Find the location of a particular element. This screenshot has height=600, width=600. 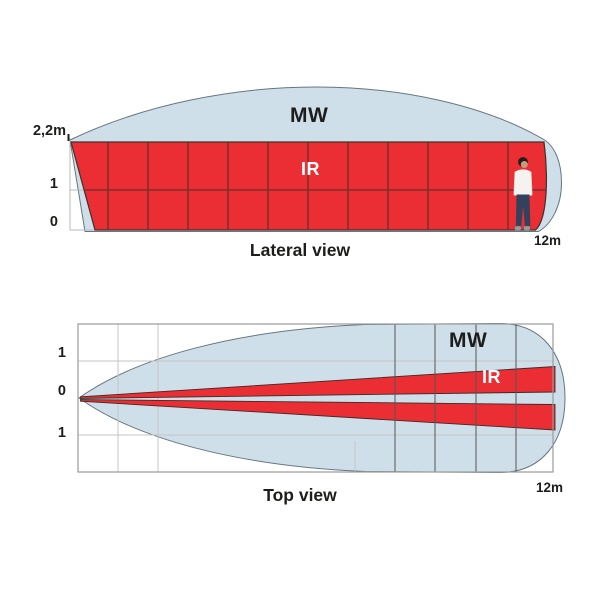

lateral-y-tick-2-2m: 2,2m is located at coordinates (49, 131).